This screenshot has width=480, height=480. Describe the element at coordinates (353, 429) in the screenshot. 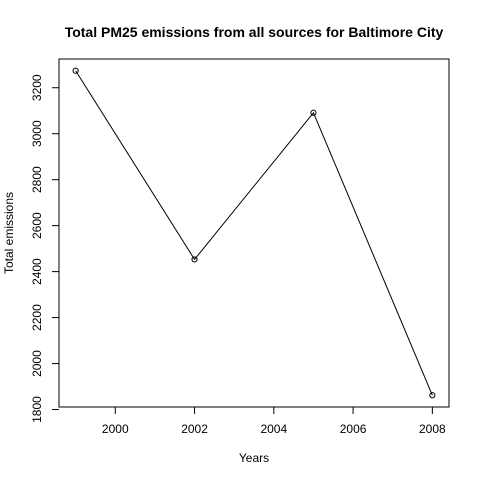

I see `x-tick-label: 2006` at that location.